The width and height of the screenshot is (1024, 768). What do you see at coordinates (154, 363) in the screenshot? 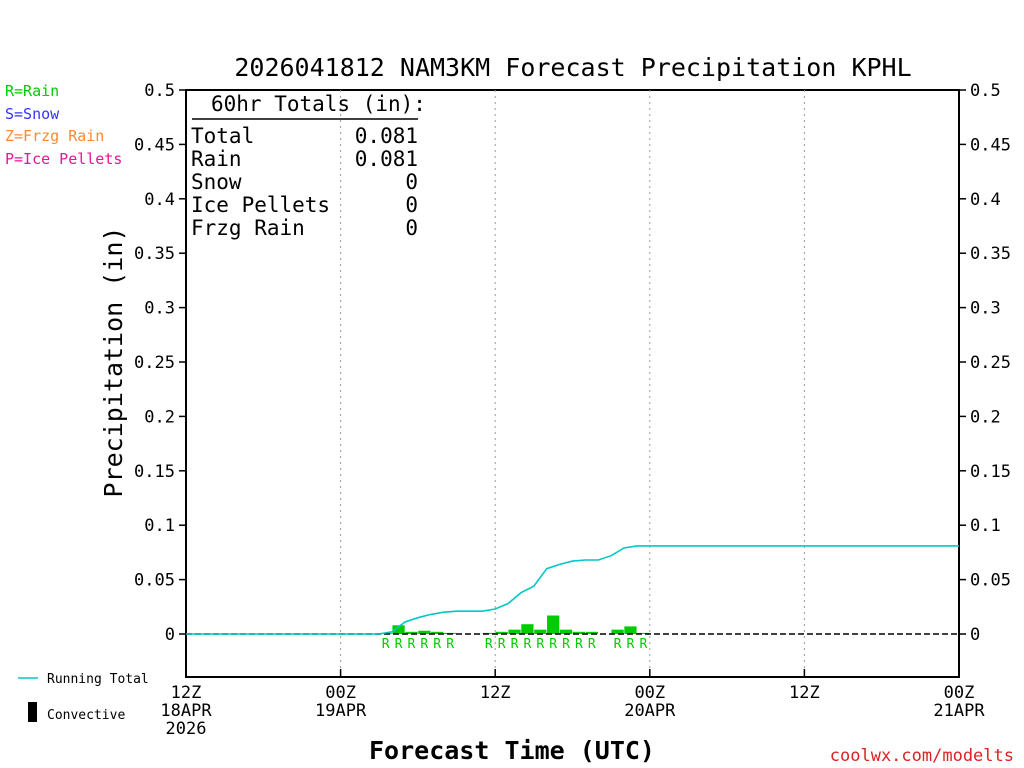
I see `y-tick-label-left: 0.25` at bounding box center [154, 363].